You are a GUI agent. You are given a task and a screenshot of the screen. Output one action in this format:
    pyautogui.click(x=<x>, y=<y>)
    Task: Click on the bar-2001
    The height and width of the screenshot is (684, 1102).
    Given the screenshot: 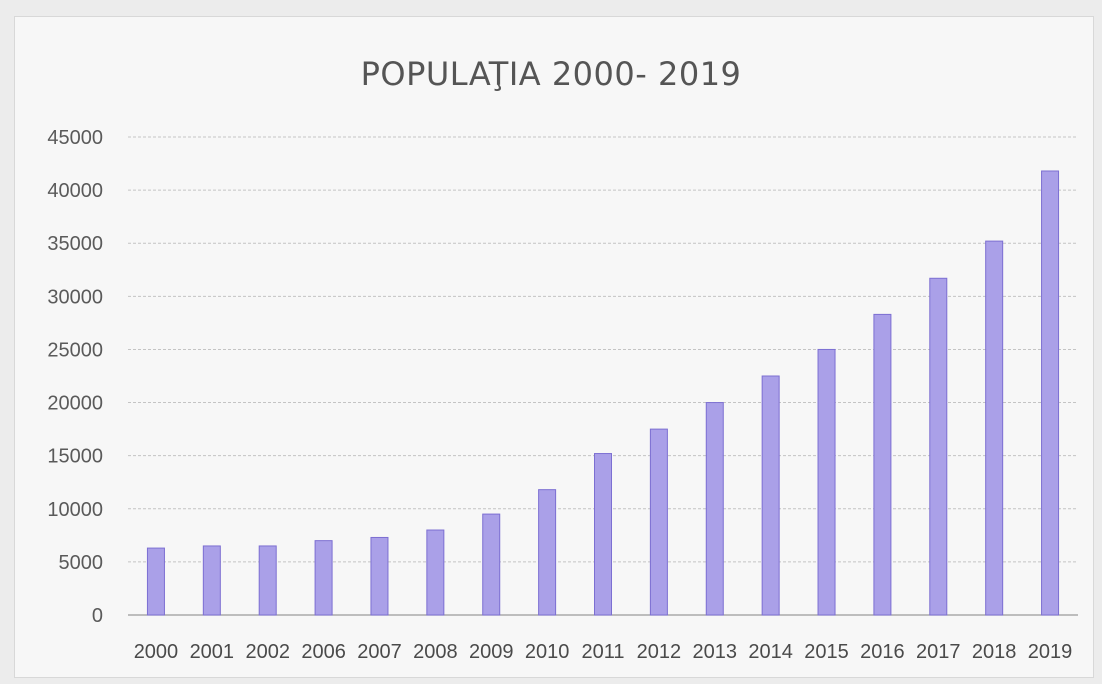 What is the action you would take?
    pyautogui.click(x=211, y=580)
    